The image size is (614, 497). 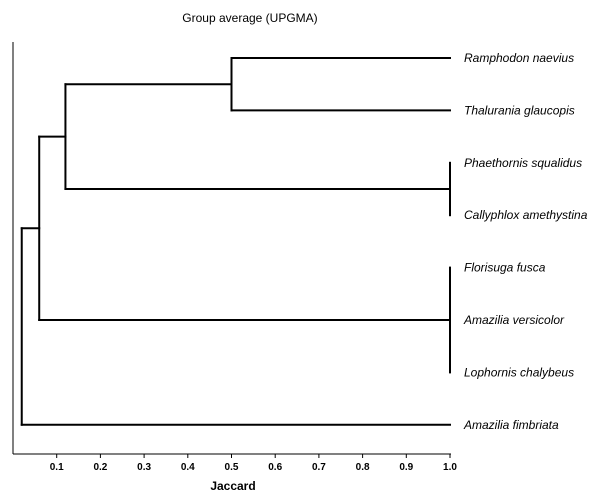 I want to click on x-tick-label: 0.2, so click(x=100, y=467).